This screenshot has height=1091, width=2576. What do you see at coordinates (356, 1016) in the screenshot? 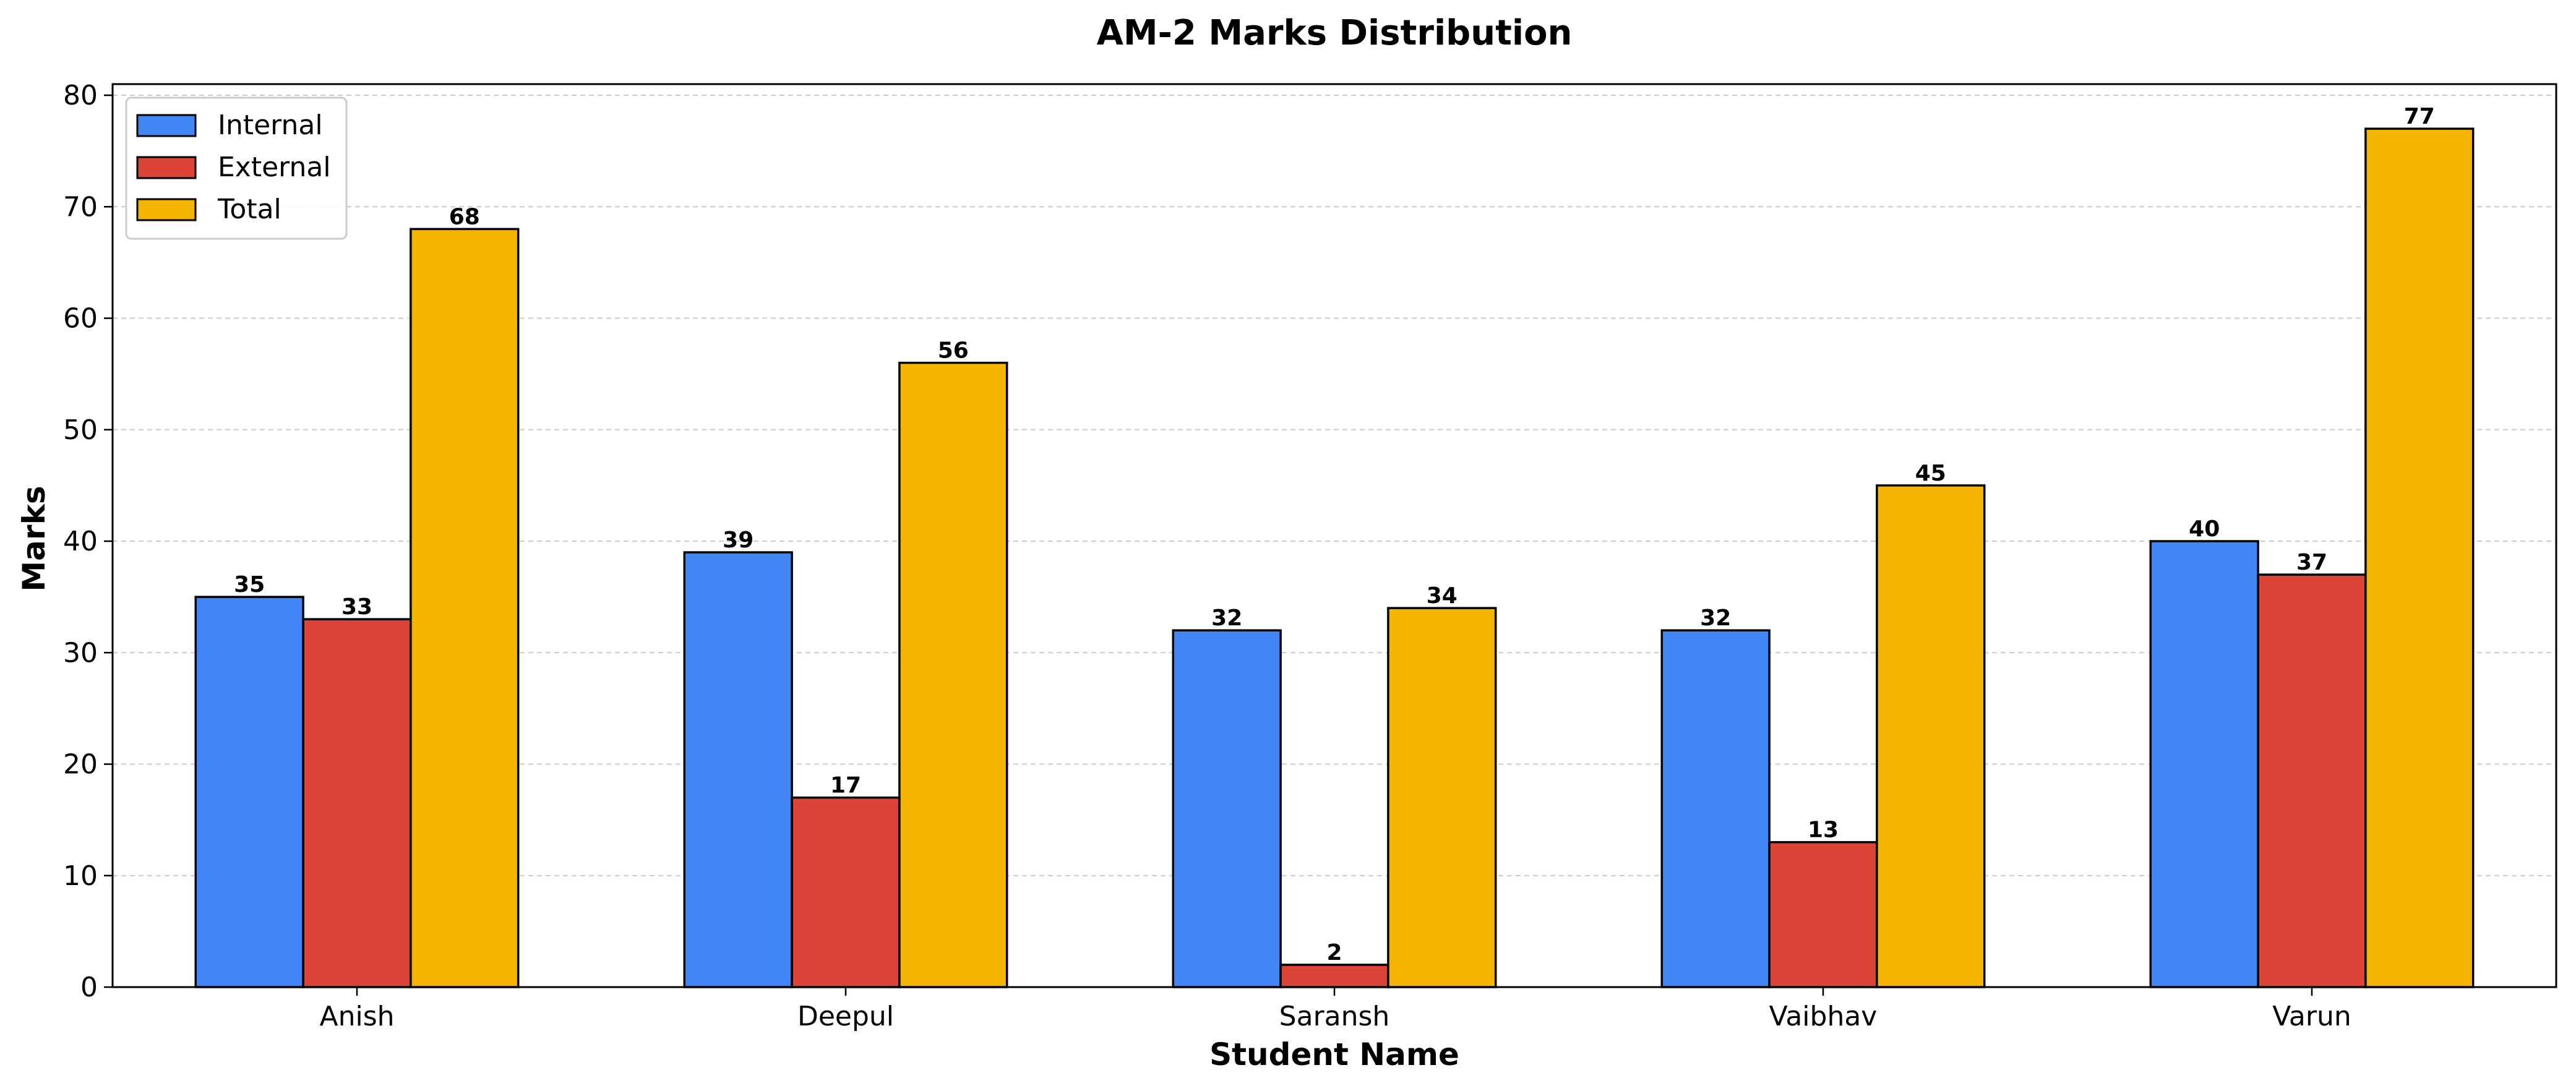
I see `x-tick-label: Anish` at bounding box center [356, 1016].